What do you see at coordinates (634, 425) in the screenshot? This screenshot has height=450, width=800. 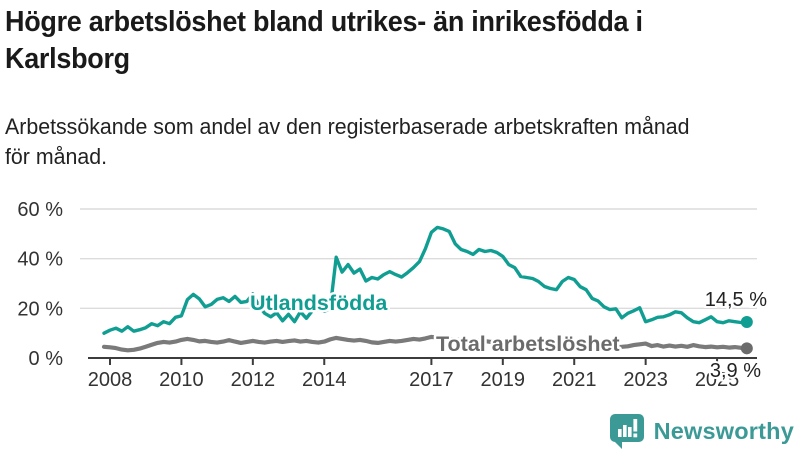 I see `logo-exclamation` at bounding box center [634, 425].